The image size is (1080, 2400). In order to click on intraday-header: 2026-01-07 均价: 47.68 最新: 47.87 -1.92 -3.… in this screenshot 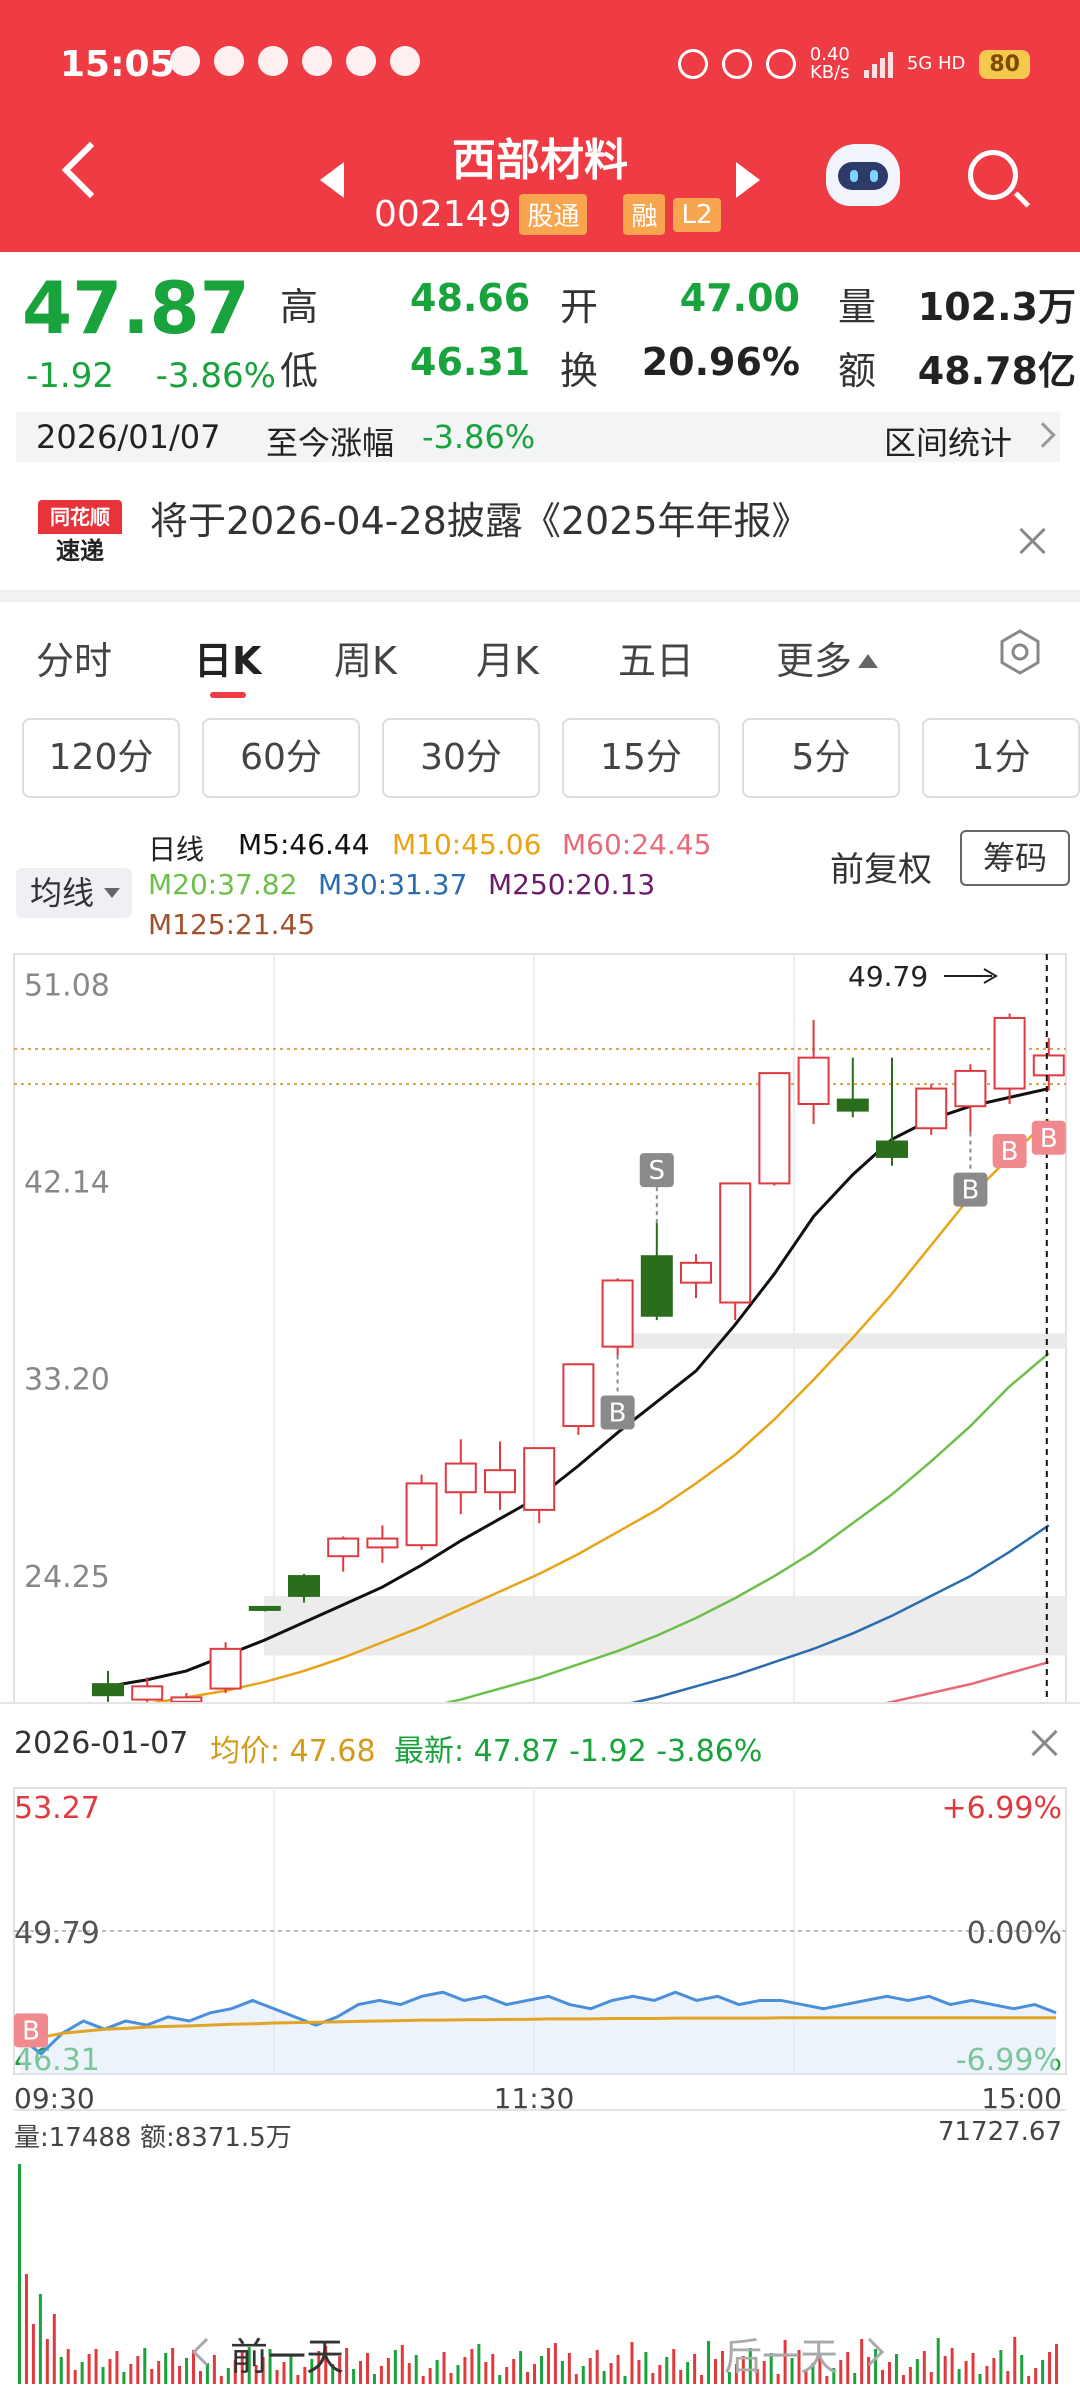, I will do `click(540, 1744)`.